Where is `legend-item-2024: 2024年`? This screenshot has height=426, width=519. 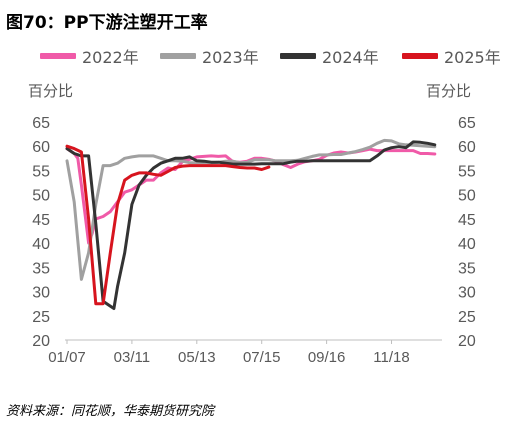 legend-item-2024: 2024年 is located at coordinates (329, 56).